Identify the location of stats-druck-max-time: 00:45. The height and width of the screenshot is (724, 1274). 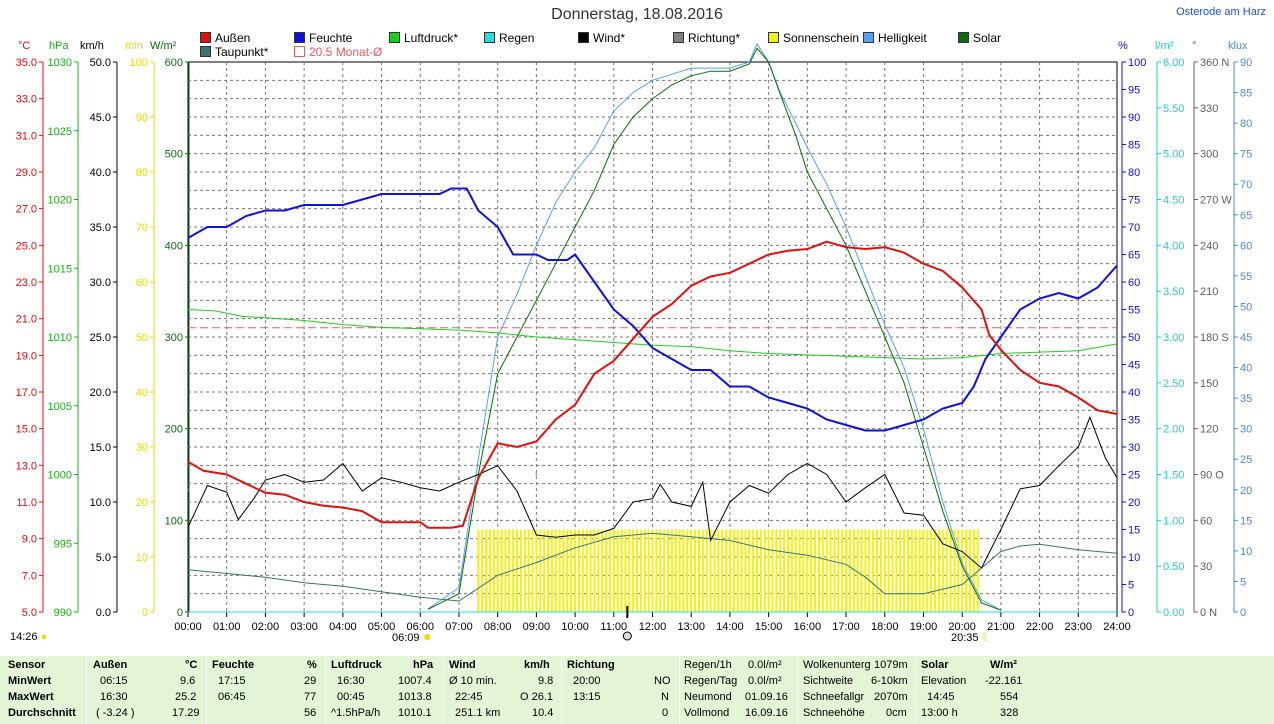
(351, 697).